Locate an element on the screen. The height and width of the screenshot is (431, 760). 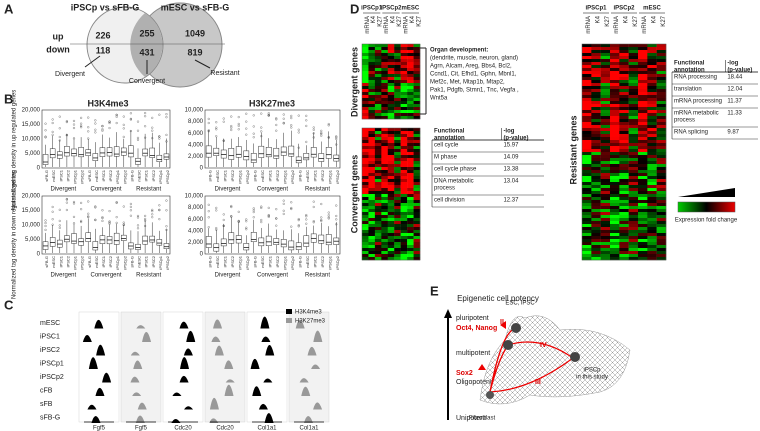
sample-label: sFB-G is located at coordinates (50, 417).